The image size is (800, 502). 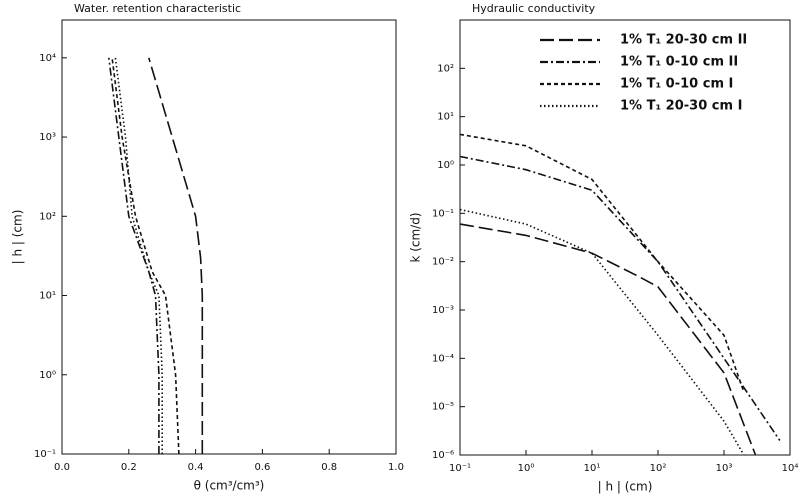 What do you see at coordinates (443, 455) in the screenshot?
I see `y-tick-label: 10⁻⁶` at bounding box center [443, 455].